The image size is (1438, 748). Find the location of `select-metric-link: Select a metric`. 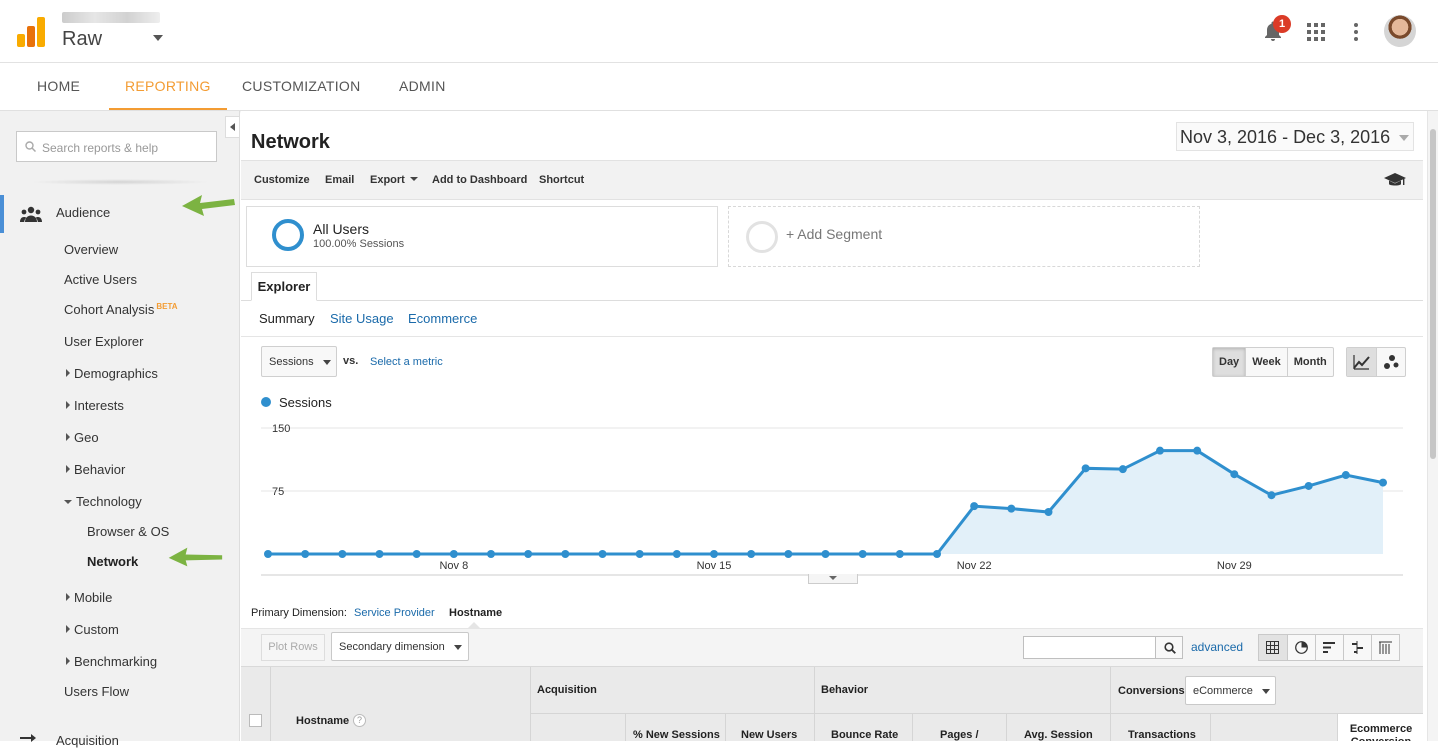

select-metric-link: Select a metric is located at coordinates (406, 362).